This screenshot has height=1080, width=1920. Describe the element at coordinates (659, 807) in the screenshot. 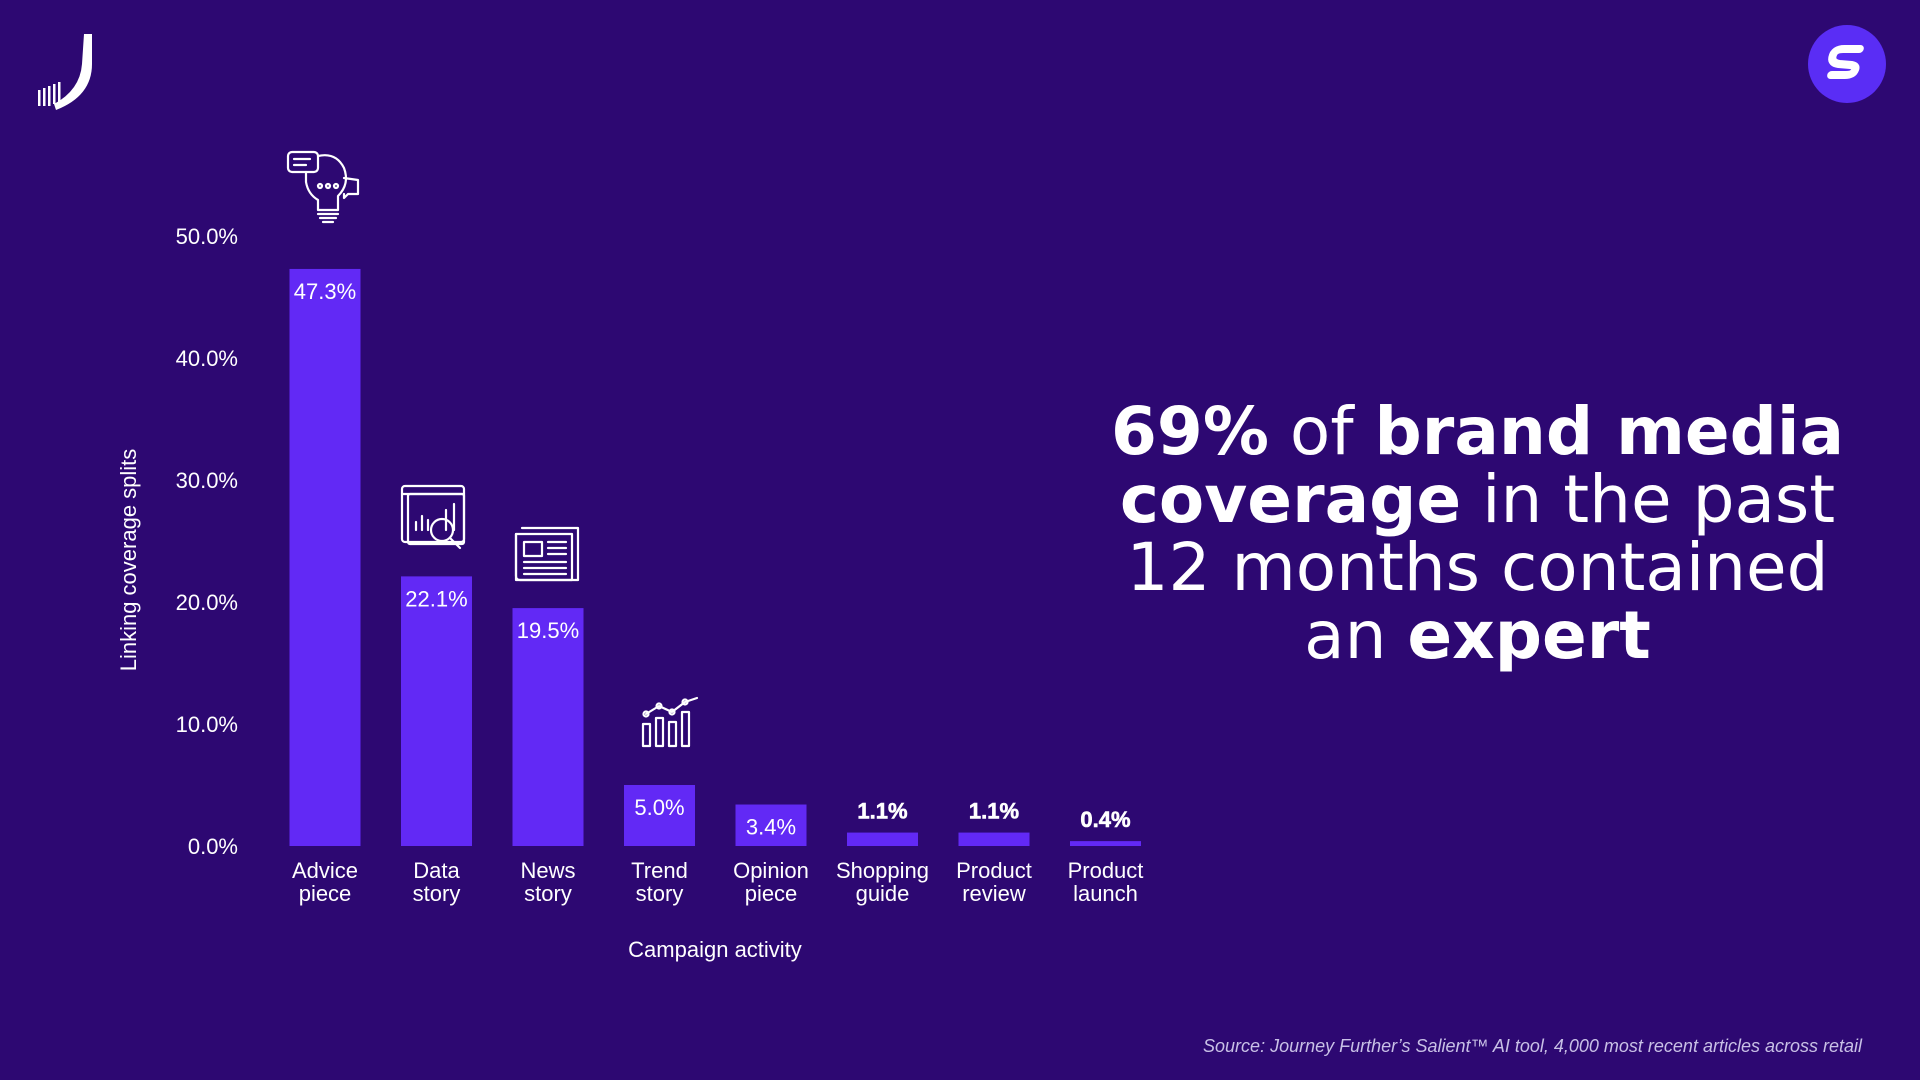

I see `bar-value-label: 5.0%` at that location.